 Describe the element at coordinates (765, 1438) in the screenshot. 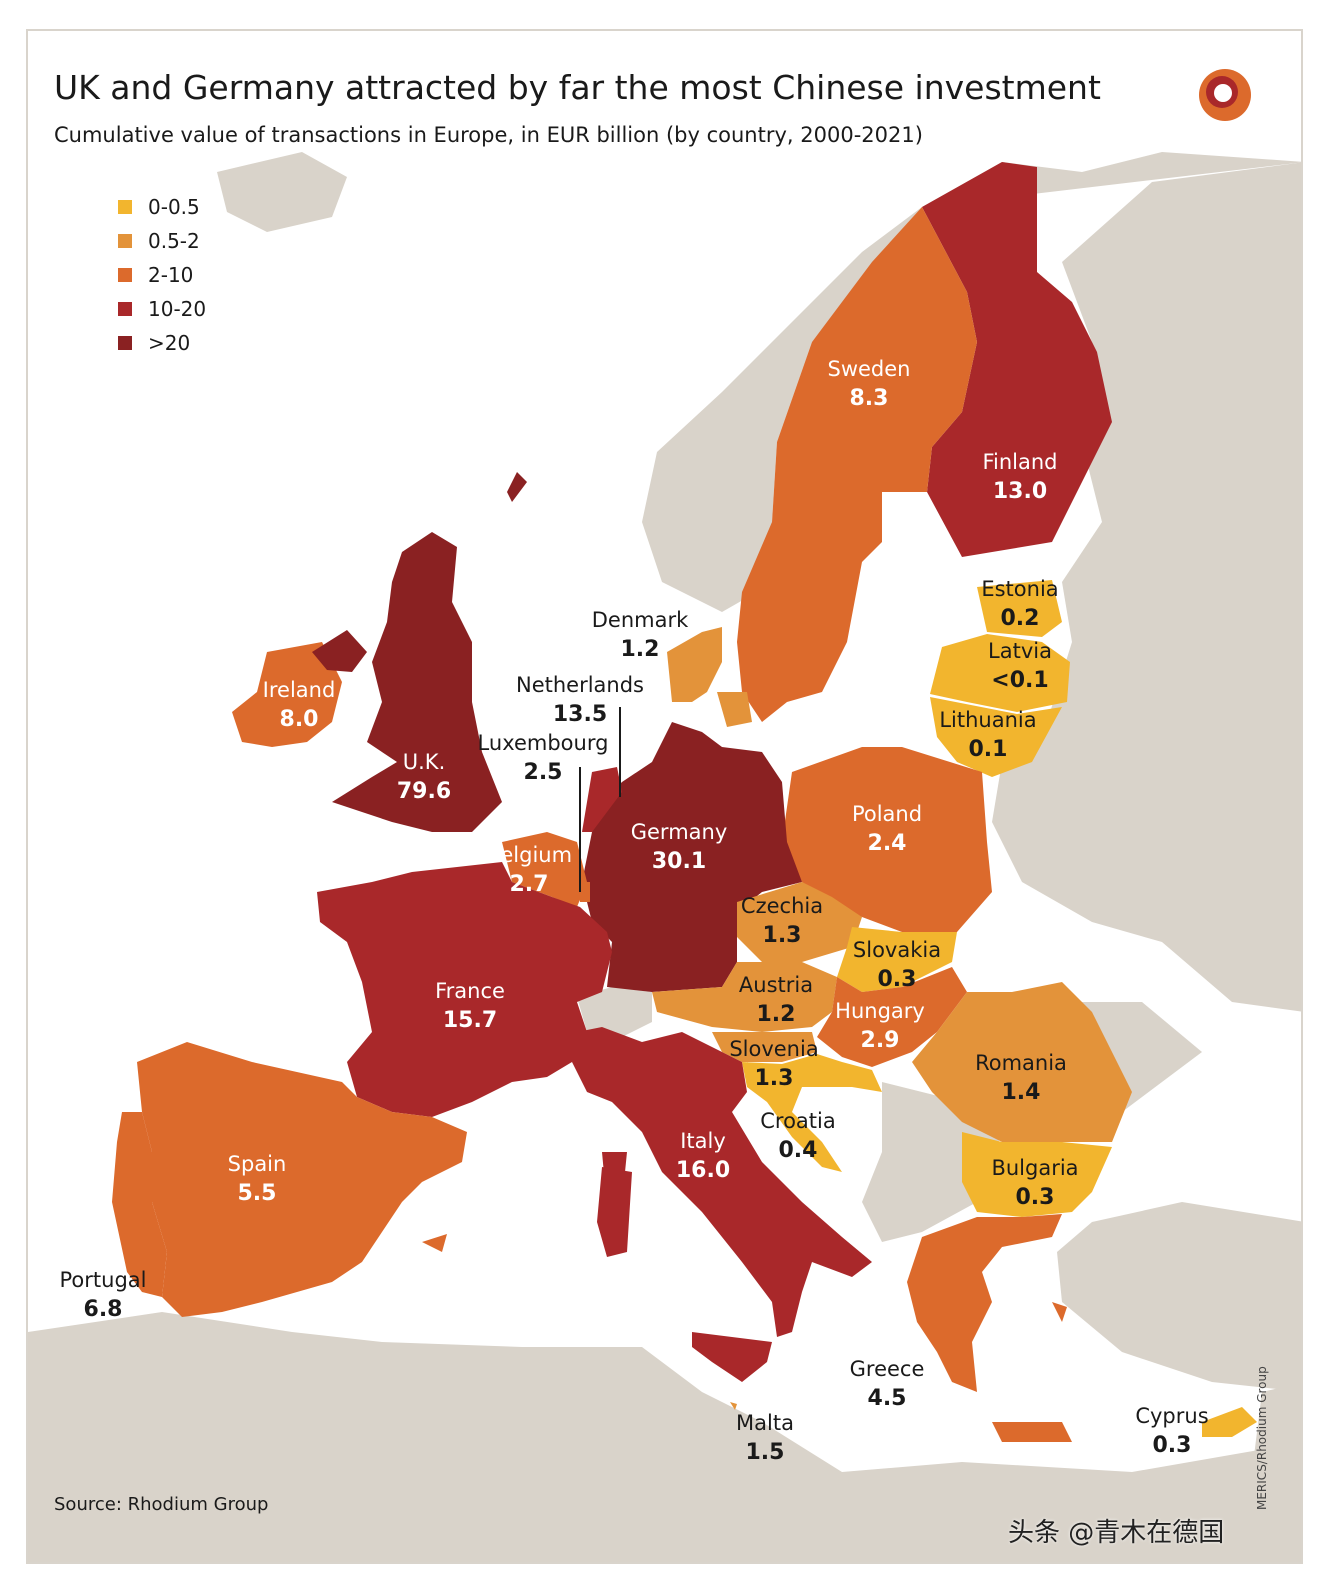

I see `label-malta: Malta 1.5` at that location.